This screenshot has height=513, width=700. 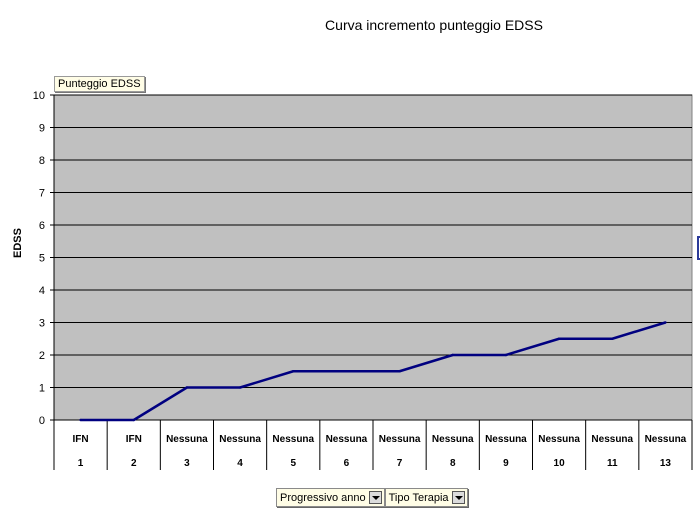 What do you see at coordinates (42, 389) in the screenshot?
I see `y-tick-label: 1` at bounding box center [42, 389].